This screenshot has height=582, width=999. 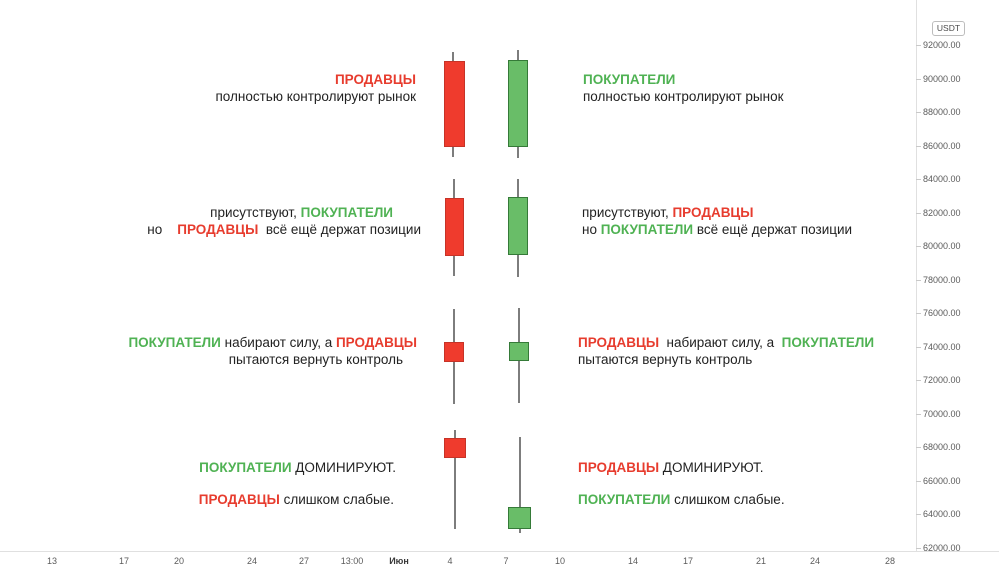 What do you see at coordinates (284, 212) in the screenshot?
I see `annotation-line: присутствуют, ПОКУПАТЕЛИ` at bounding box center [284, 212].